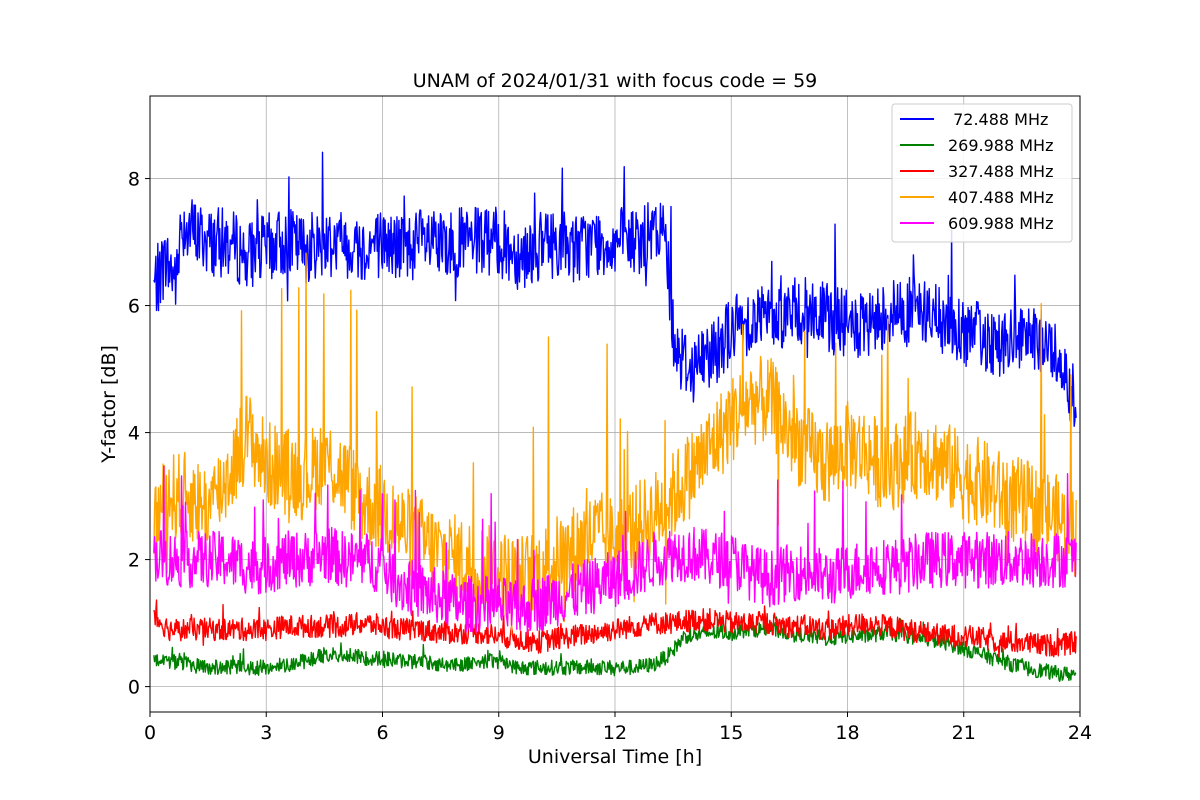  Describe the element at coordinates (109, 404) in the screenshot. I see `y-axis-label: Y-factor [dB]` at that location.